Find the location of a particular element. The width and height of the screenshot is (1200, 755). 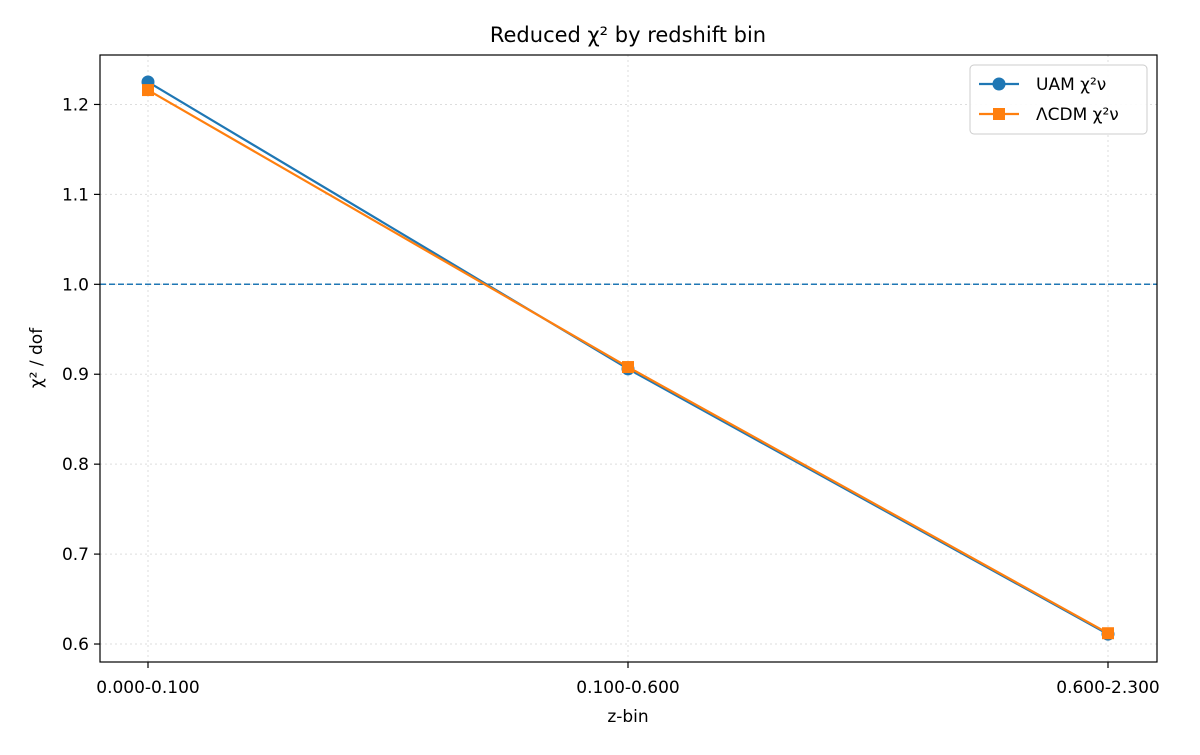

x-tick-label: 0.600-2.300 is located at coordinates (1107, 688).